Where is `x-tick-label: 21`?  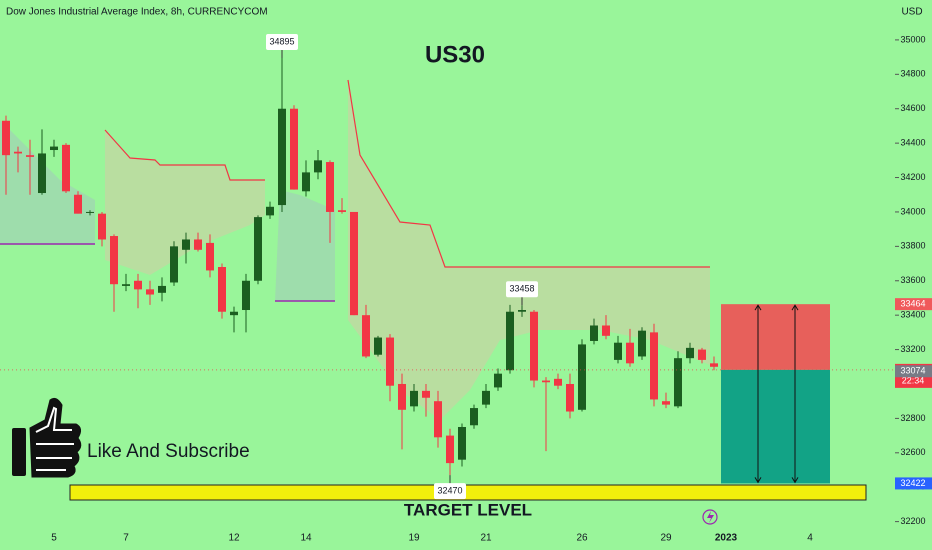
x-tick-label: 21 is located at coordinates (486, 538).